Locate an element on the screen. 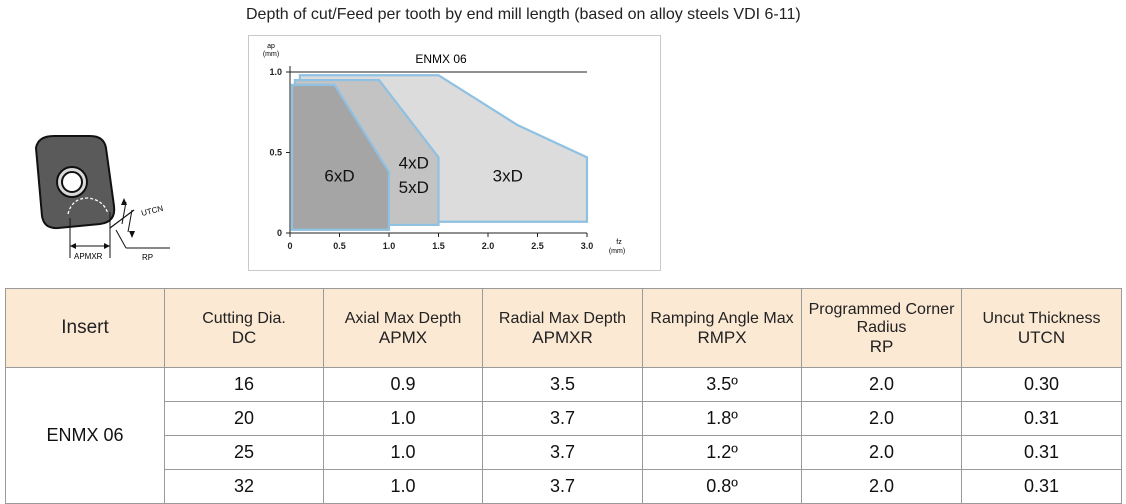  apmxr-label: APMXR is located at coordinates (88, 256).